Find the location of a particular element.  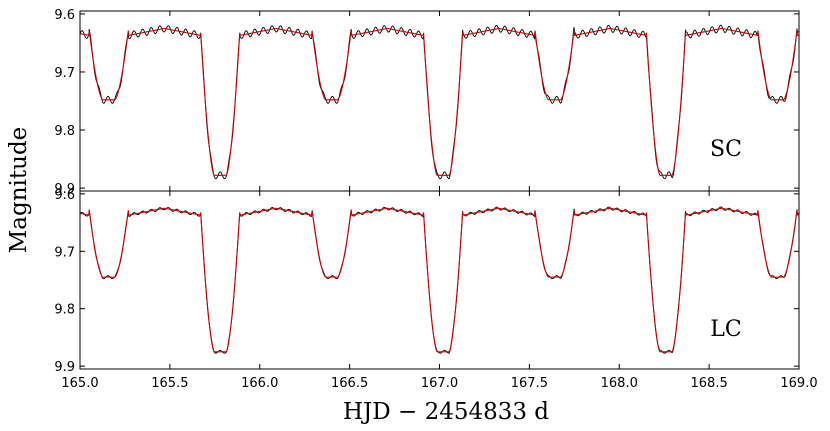

y-axis-title: Magnitude is located at coordinates (19, 190).